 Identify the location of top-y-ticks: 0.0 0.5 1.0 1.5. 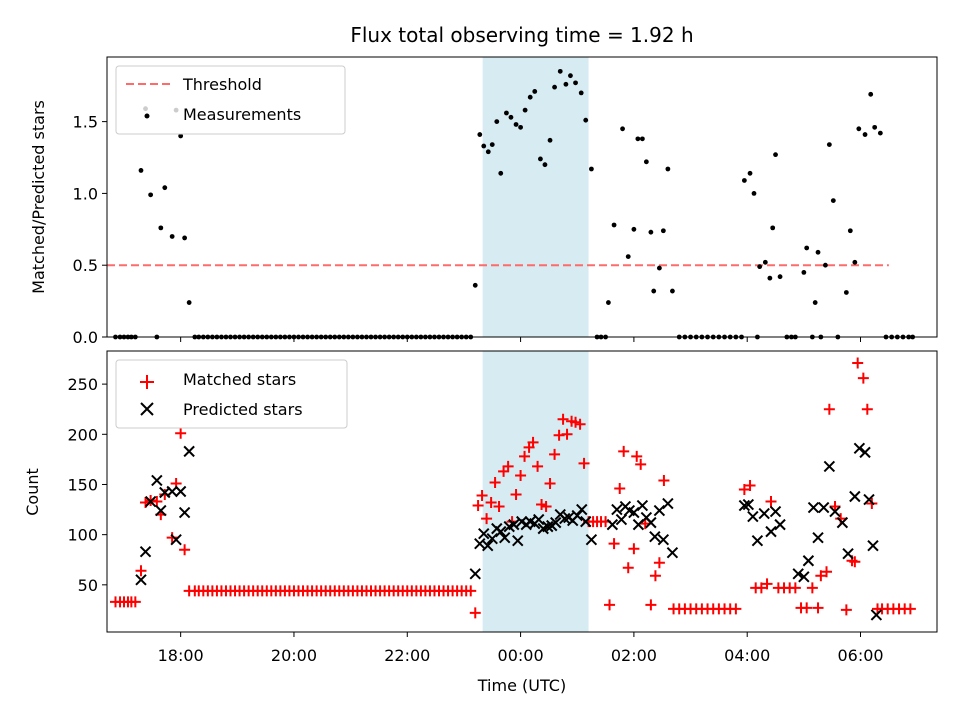
(90, 230).